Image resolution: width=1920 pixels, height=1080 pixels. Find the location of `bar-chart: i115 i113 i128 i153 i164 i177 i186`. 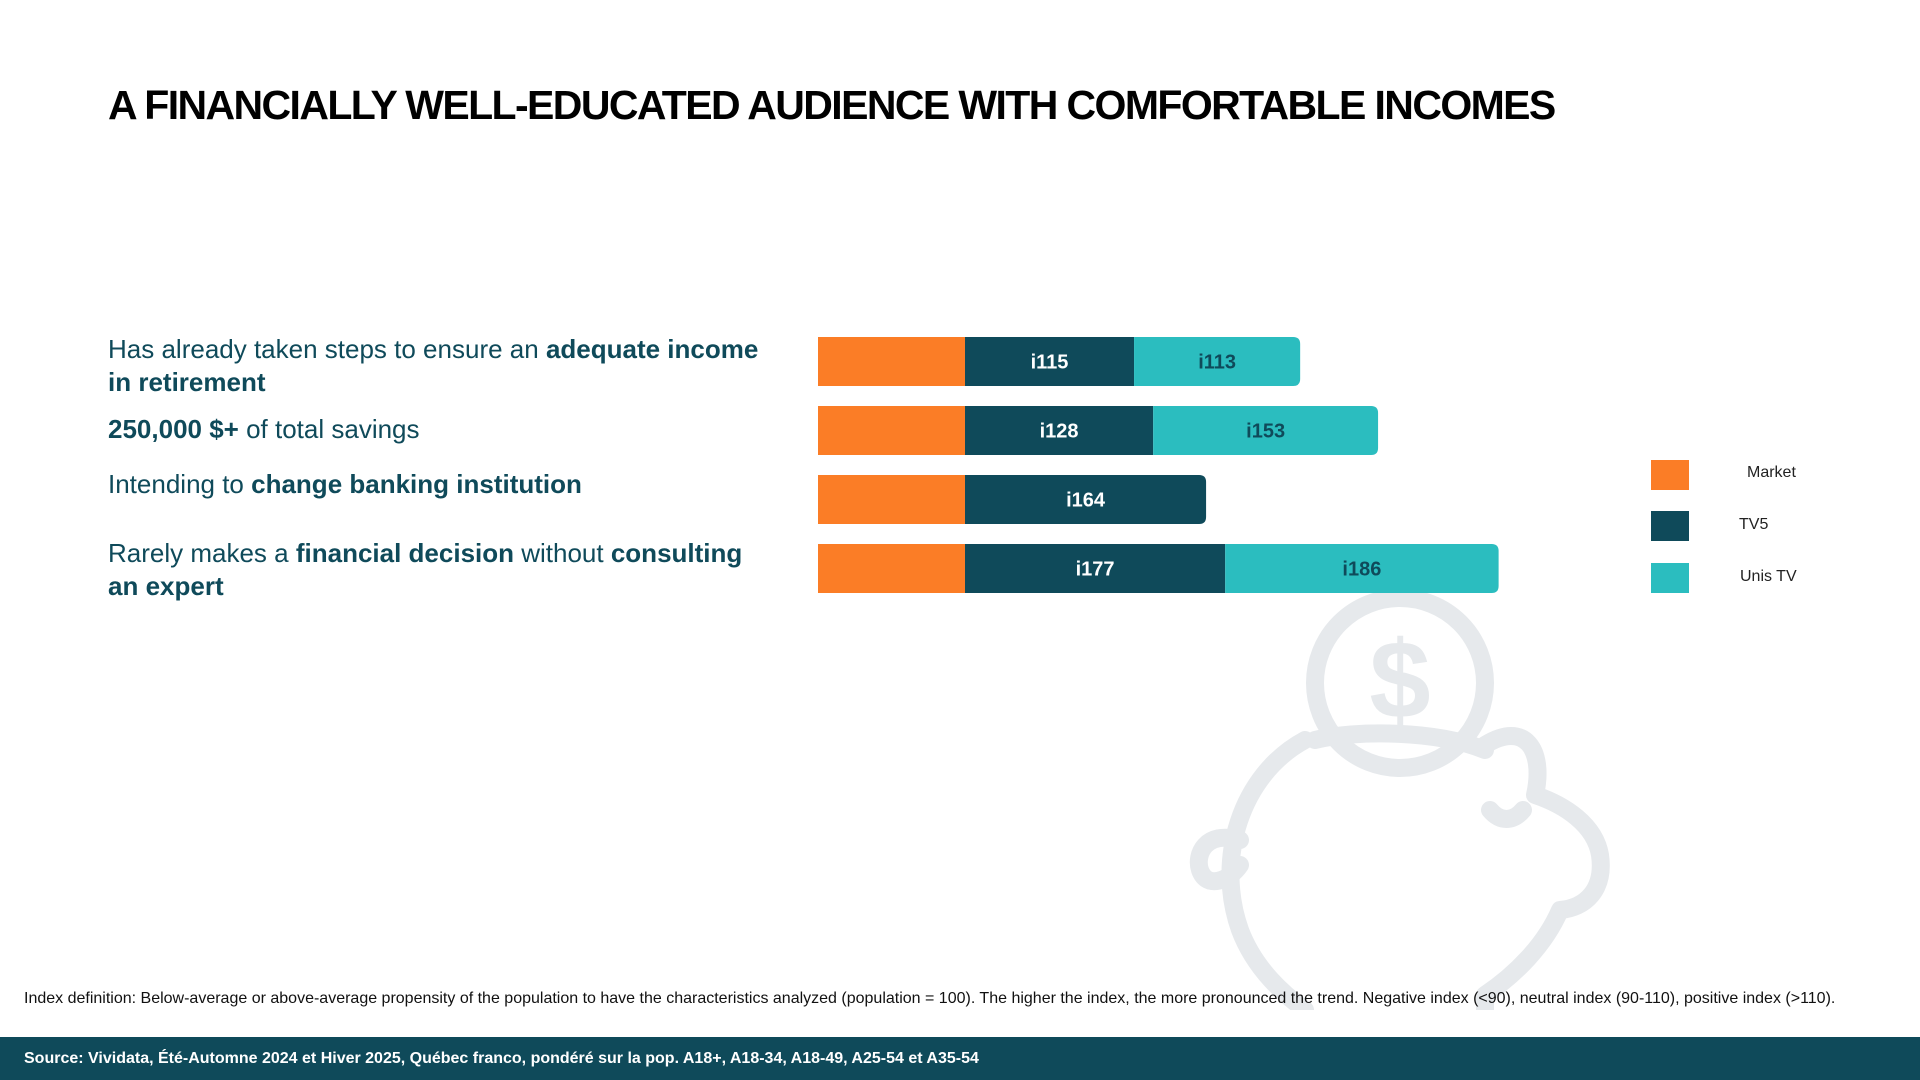

bar-chart: i115 i113 i128 i153 i164 i177 i186 is located at coordinates (1158, 465).